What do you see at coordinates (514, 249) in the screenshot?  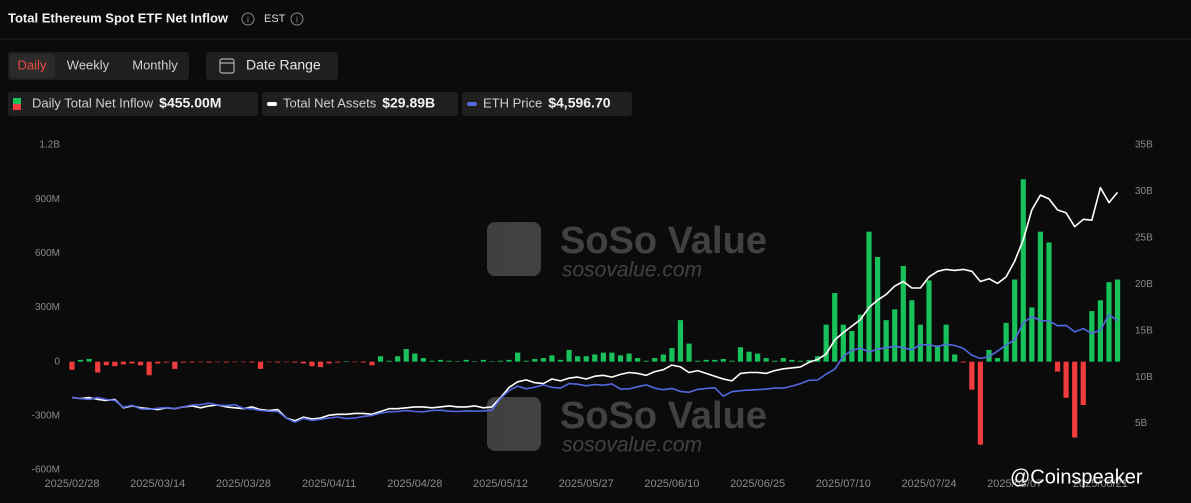 I see `watermark-logo` at bounding box center [514, 249].